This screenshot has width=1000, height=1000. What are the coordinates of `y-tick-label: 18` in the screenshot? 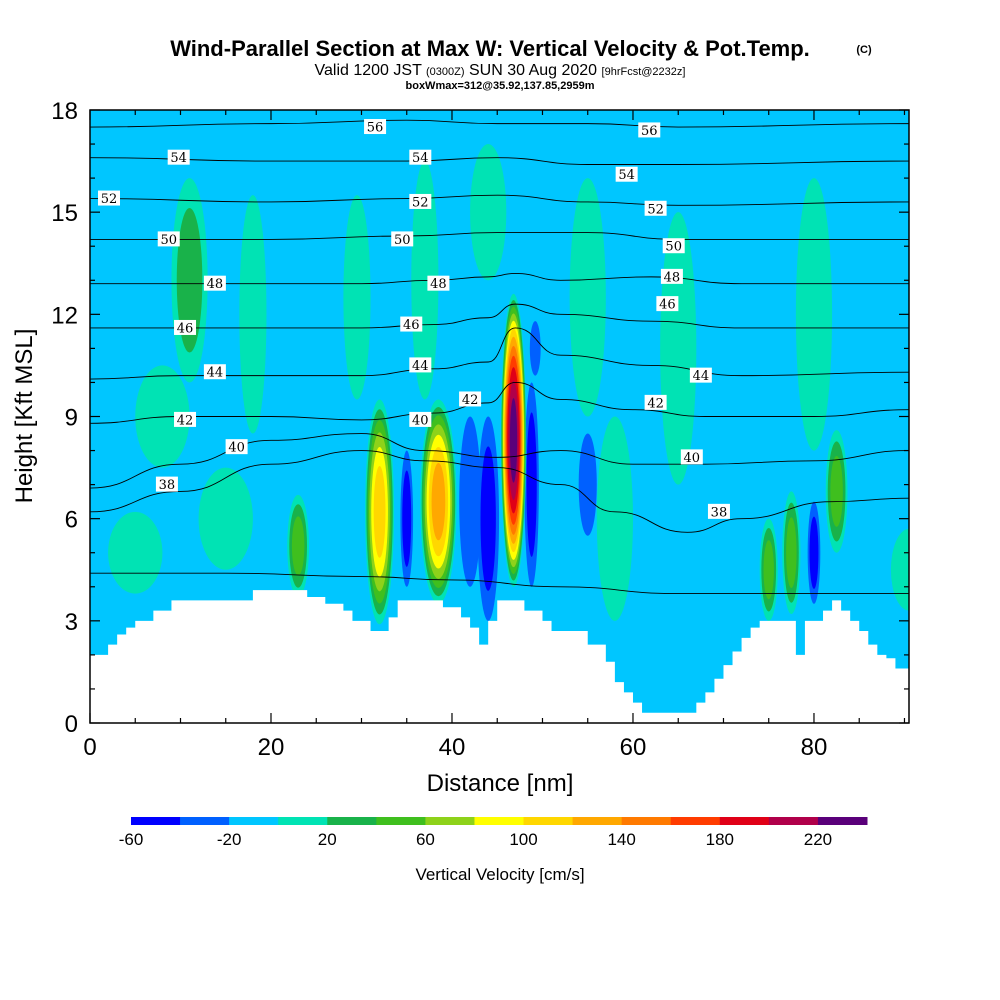 It's located at (64, 111).